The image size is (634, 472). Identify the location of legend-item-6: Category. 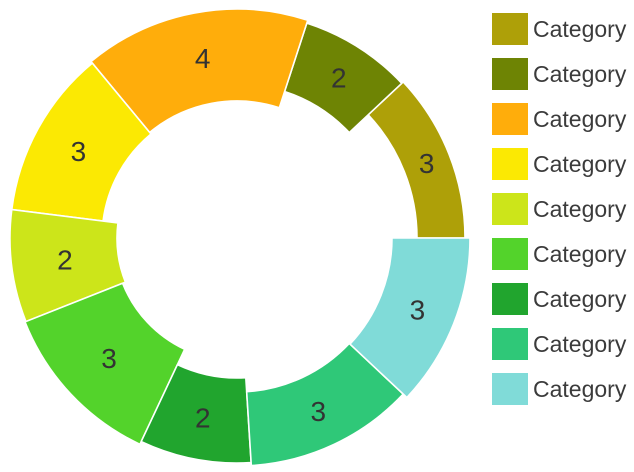
(559, 254).